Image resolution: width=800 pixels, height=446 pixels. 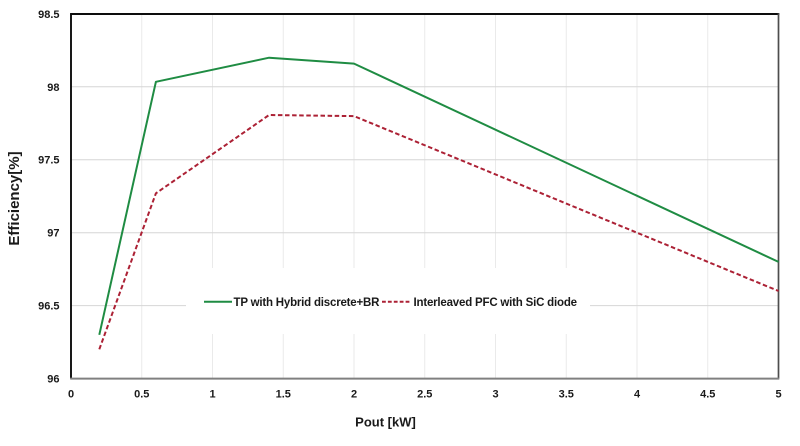 I want to click on svg-text: Interleaved PFC with SiC diode, so click(x=495, y=303).